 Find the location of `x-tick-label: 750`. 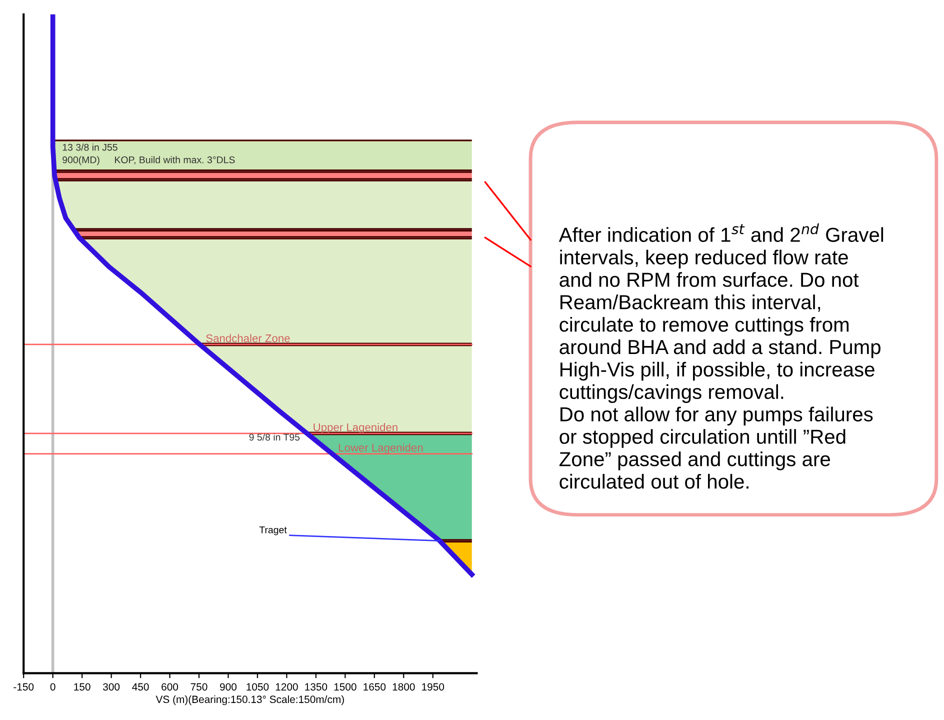

x-tick-label: 750 is located at coordinates (199, 687).